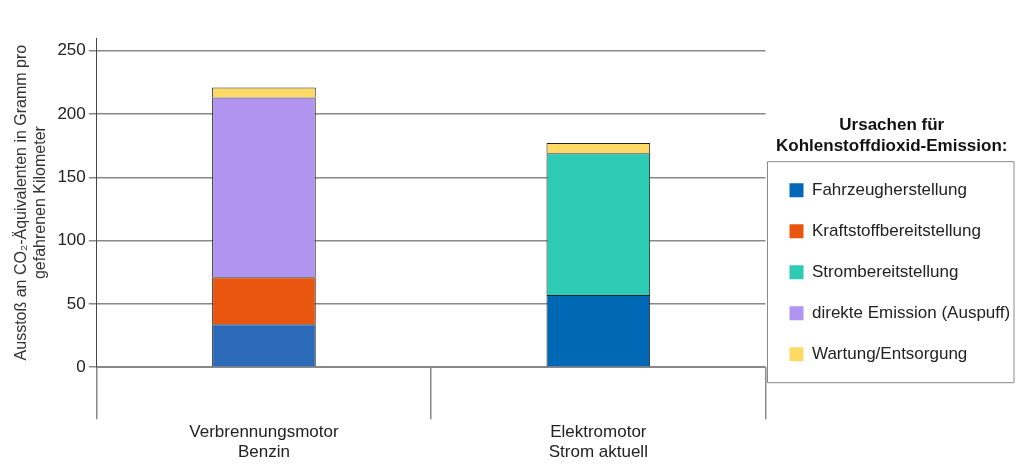  I want to click on legend-label: Strombereitstellung, so click(885, 271).